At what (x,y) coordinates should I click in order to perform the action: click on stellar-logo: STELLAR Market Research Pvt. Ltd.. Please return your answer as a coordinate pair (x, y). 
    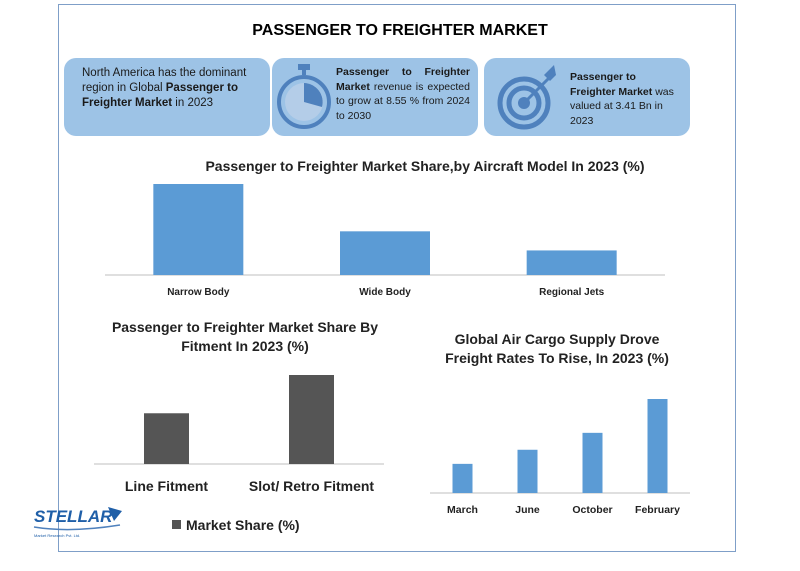
    Looking at the image, I should click on (77, 522).